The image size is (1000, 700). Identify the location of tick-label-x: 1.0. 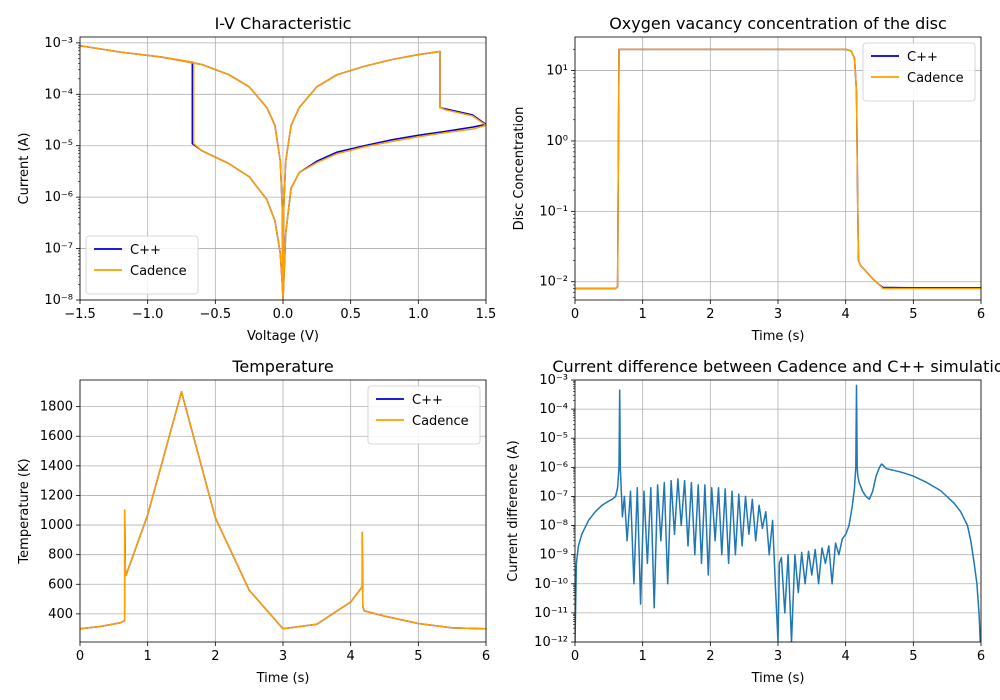
(418, 314).